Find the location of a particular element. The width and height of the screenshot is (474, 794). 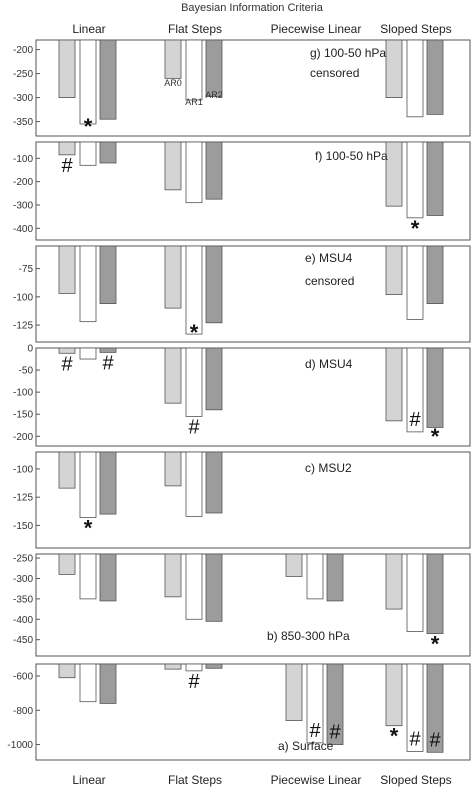

panel-label: b) 850-300 hPa is located at coordinates (308, 636).